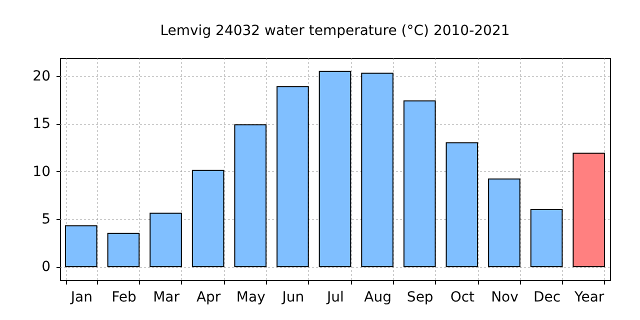 The width and height of the screenshot is (640, 320). Describe the element at coordinates (81, 298) in the screenshot. I see `x-tick-label: Jan` at that location.